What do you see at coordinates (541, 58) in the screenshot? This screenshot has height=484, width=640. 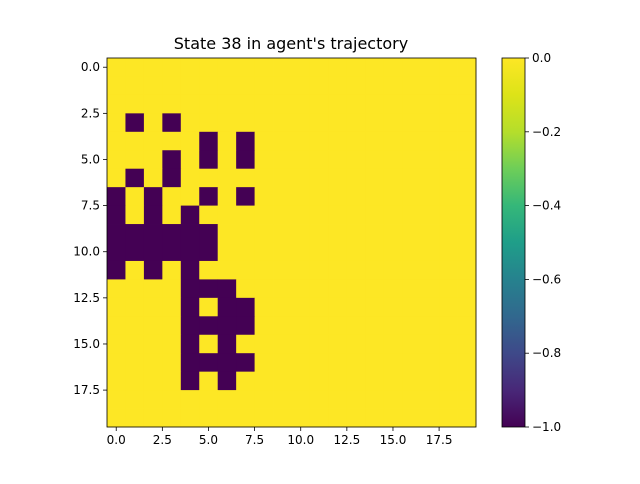 I see `colorbar-tick-label: 0.0` at bounding box center [541, 58].